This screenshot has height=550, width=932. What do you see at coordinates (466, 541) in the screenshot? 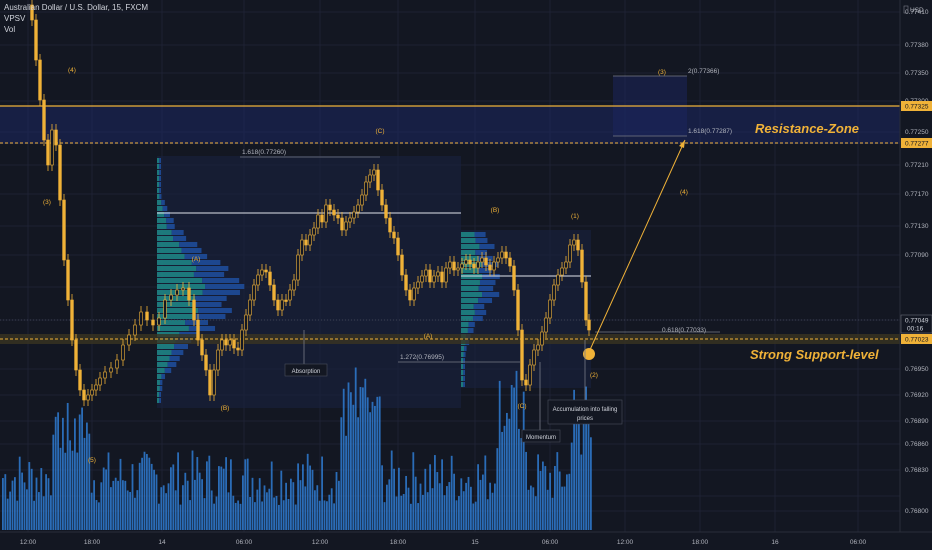
I see `time-axis` at bounding box center [466, 541].